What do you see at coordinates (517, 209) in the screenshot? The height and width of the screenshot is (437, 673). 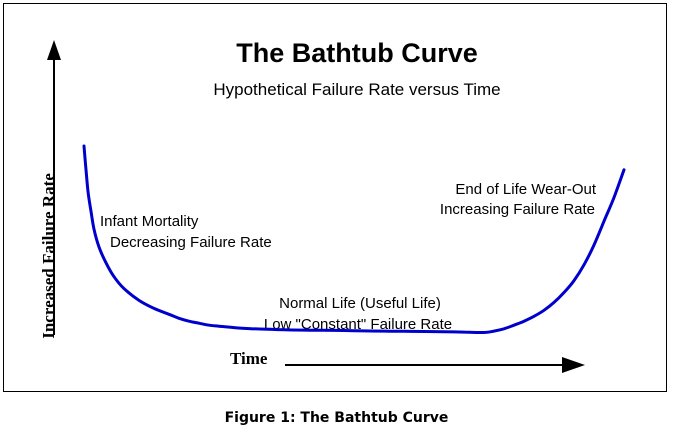 I see `wearout-label-2: Increasing Failure Rate` at bounding box center [517, 209].